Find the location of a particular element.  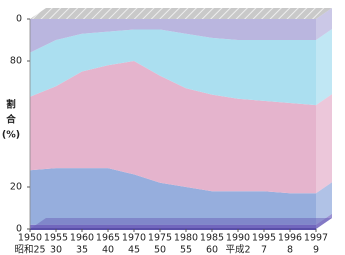

x-tick-label: 1985 is located at coordinates (212, 238).